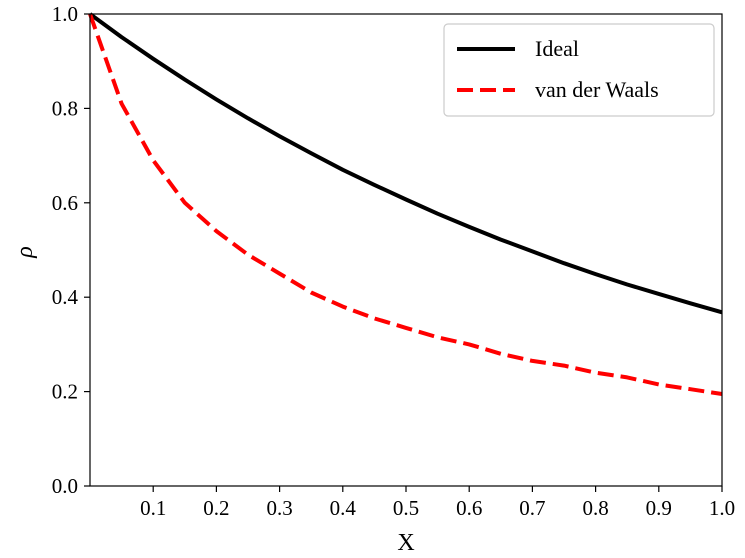  What do you see at coordinates (65, 108) in the screenshot?
I see `y-tick-label: 0.8` at bounding box center [65, 108].